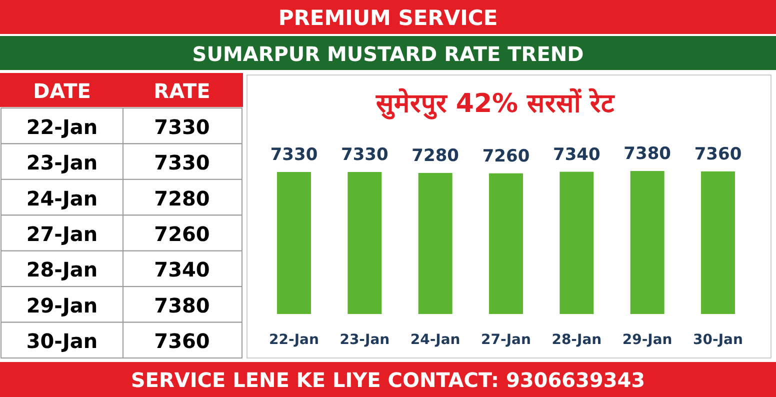  Describe the element at coordinates (576, 154) in the screenshot. I see `data-label: 7340` at that location.